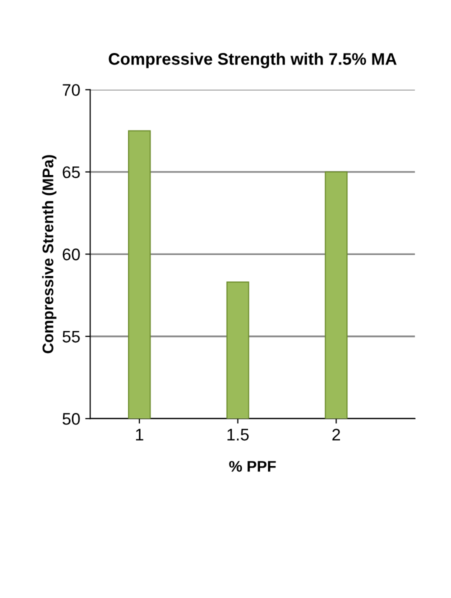 Image resolution: width=451 pixels, height=598 pixels. Describe the element at coordinates (238, 434) in the screenshot. I see `x-tick-label: 1.5` at that location.